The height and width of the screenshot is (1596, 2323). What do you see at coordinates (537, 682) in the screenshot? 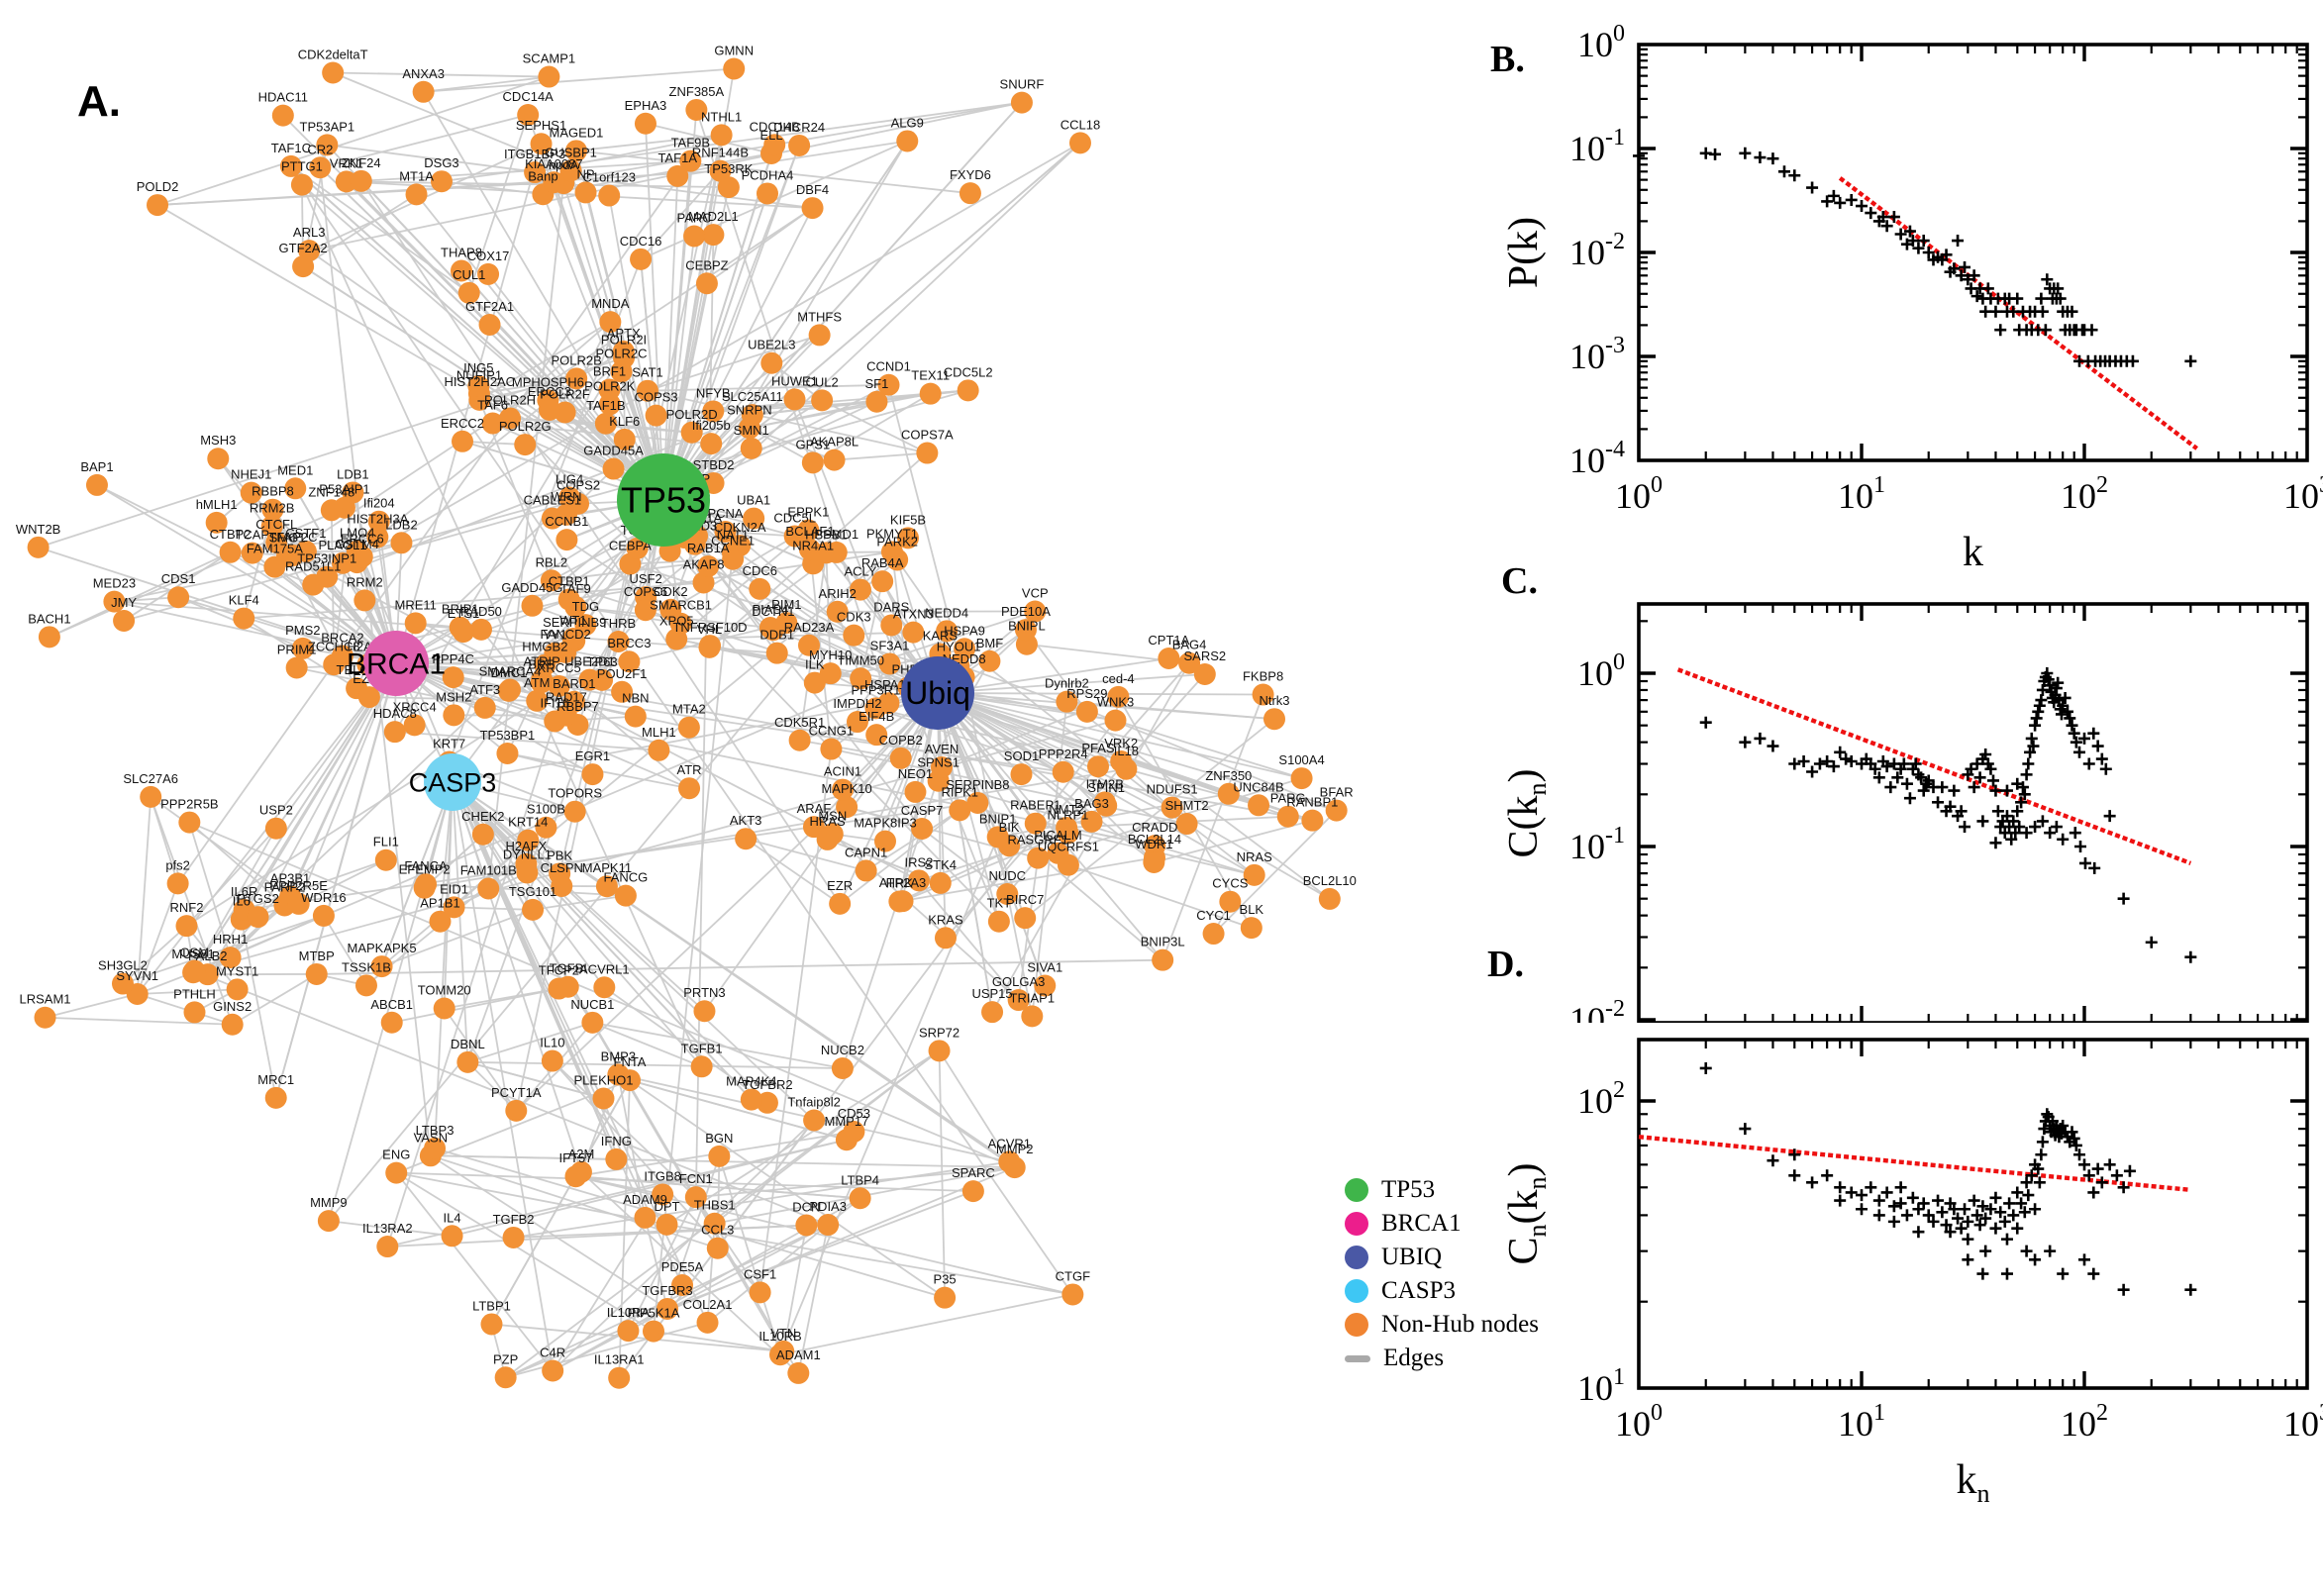
I see `network-node-label: ATM` at bounding box center [537, 682].